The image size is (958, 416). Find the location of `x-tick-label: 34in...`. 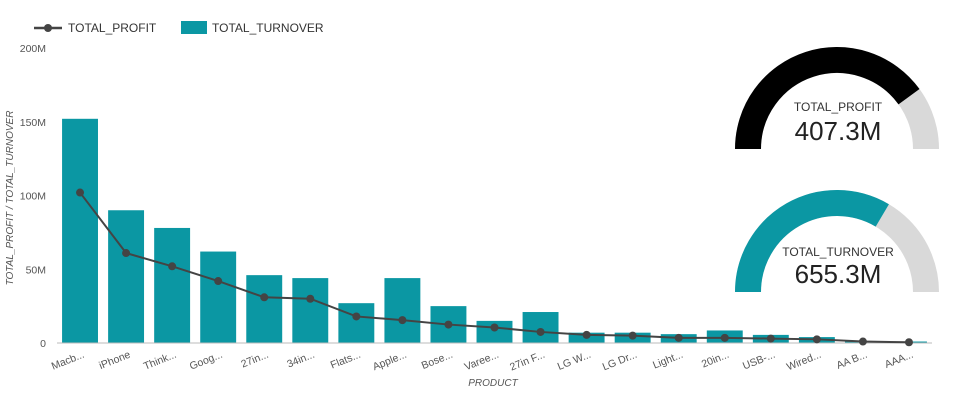

x-tick-label: 34in... is located at coordinates (300, 360).